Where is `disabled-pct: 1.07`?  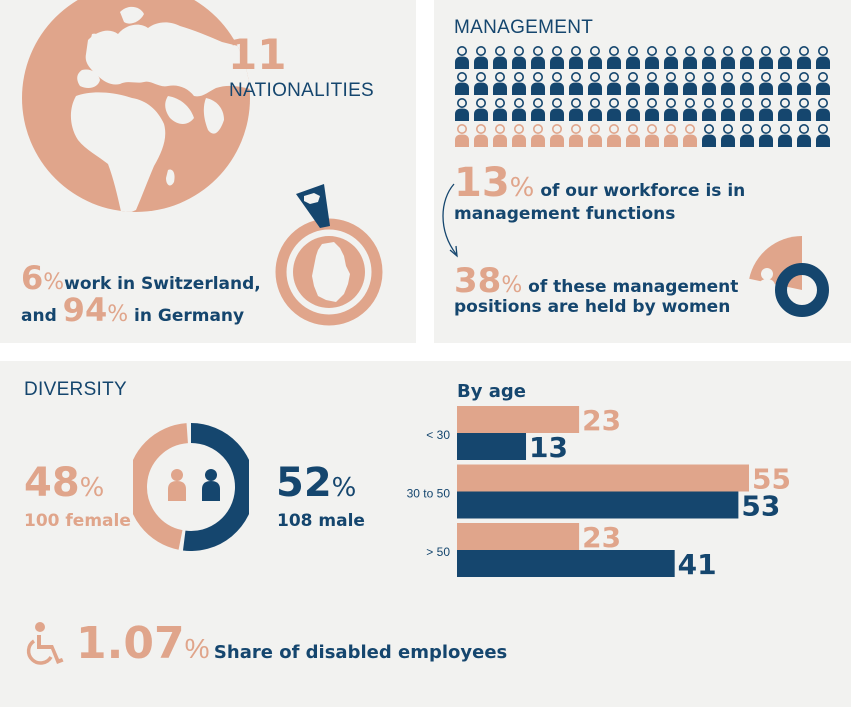
disabled-pct: 1.07 is located at coordinates (130, 643).